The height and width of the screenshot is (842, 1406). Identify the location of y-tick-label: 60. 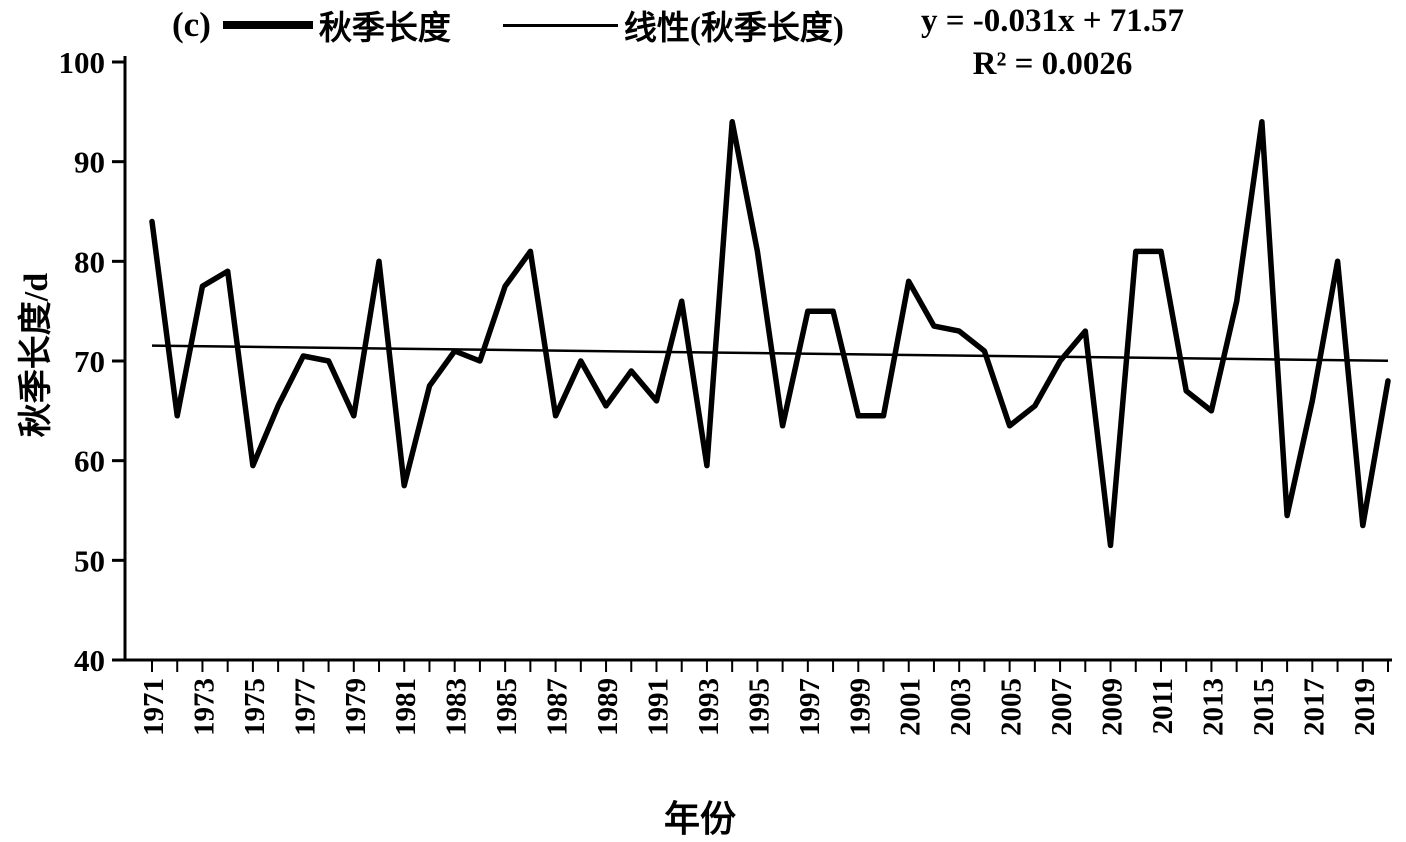
(89, 461).